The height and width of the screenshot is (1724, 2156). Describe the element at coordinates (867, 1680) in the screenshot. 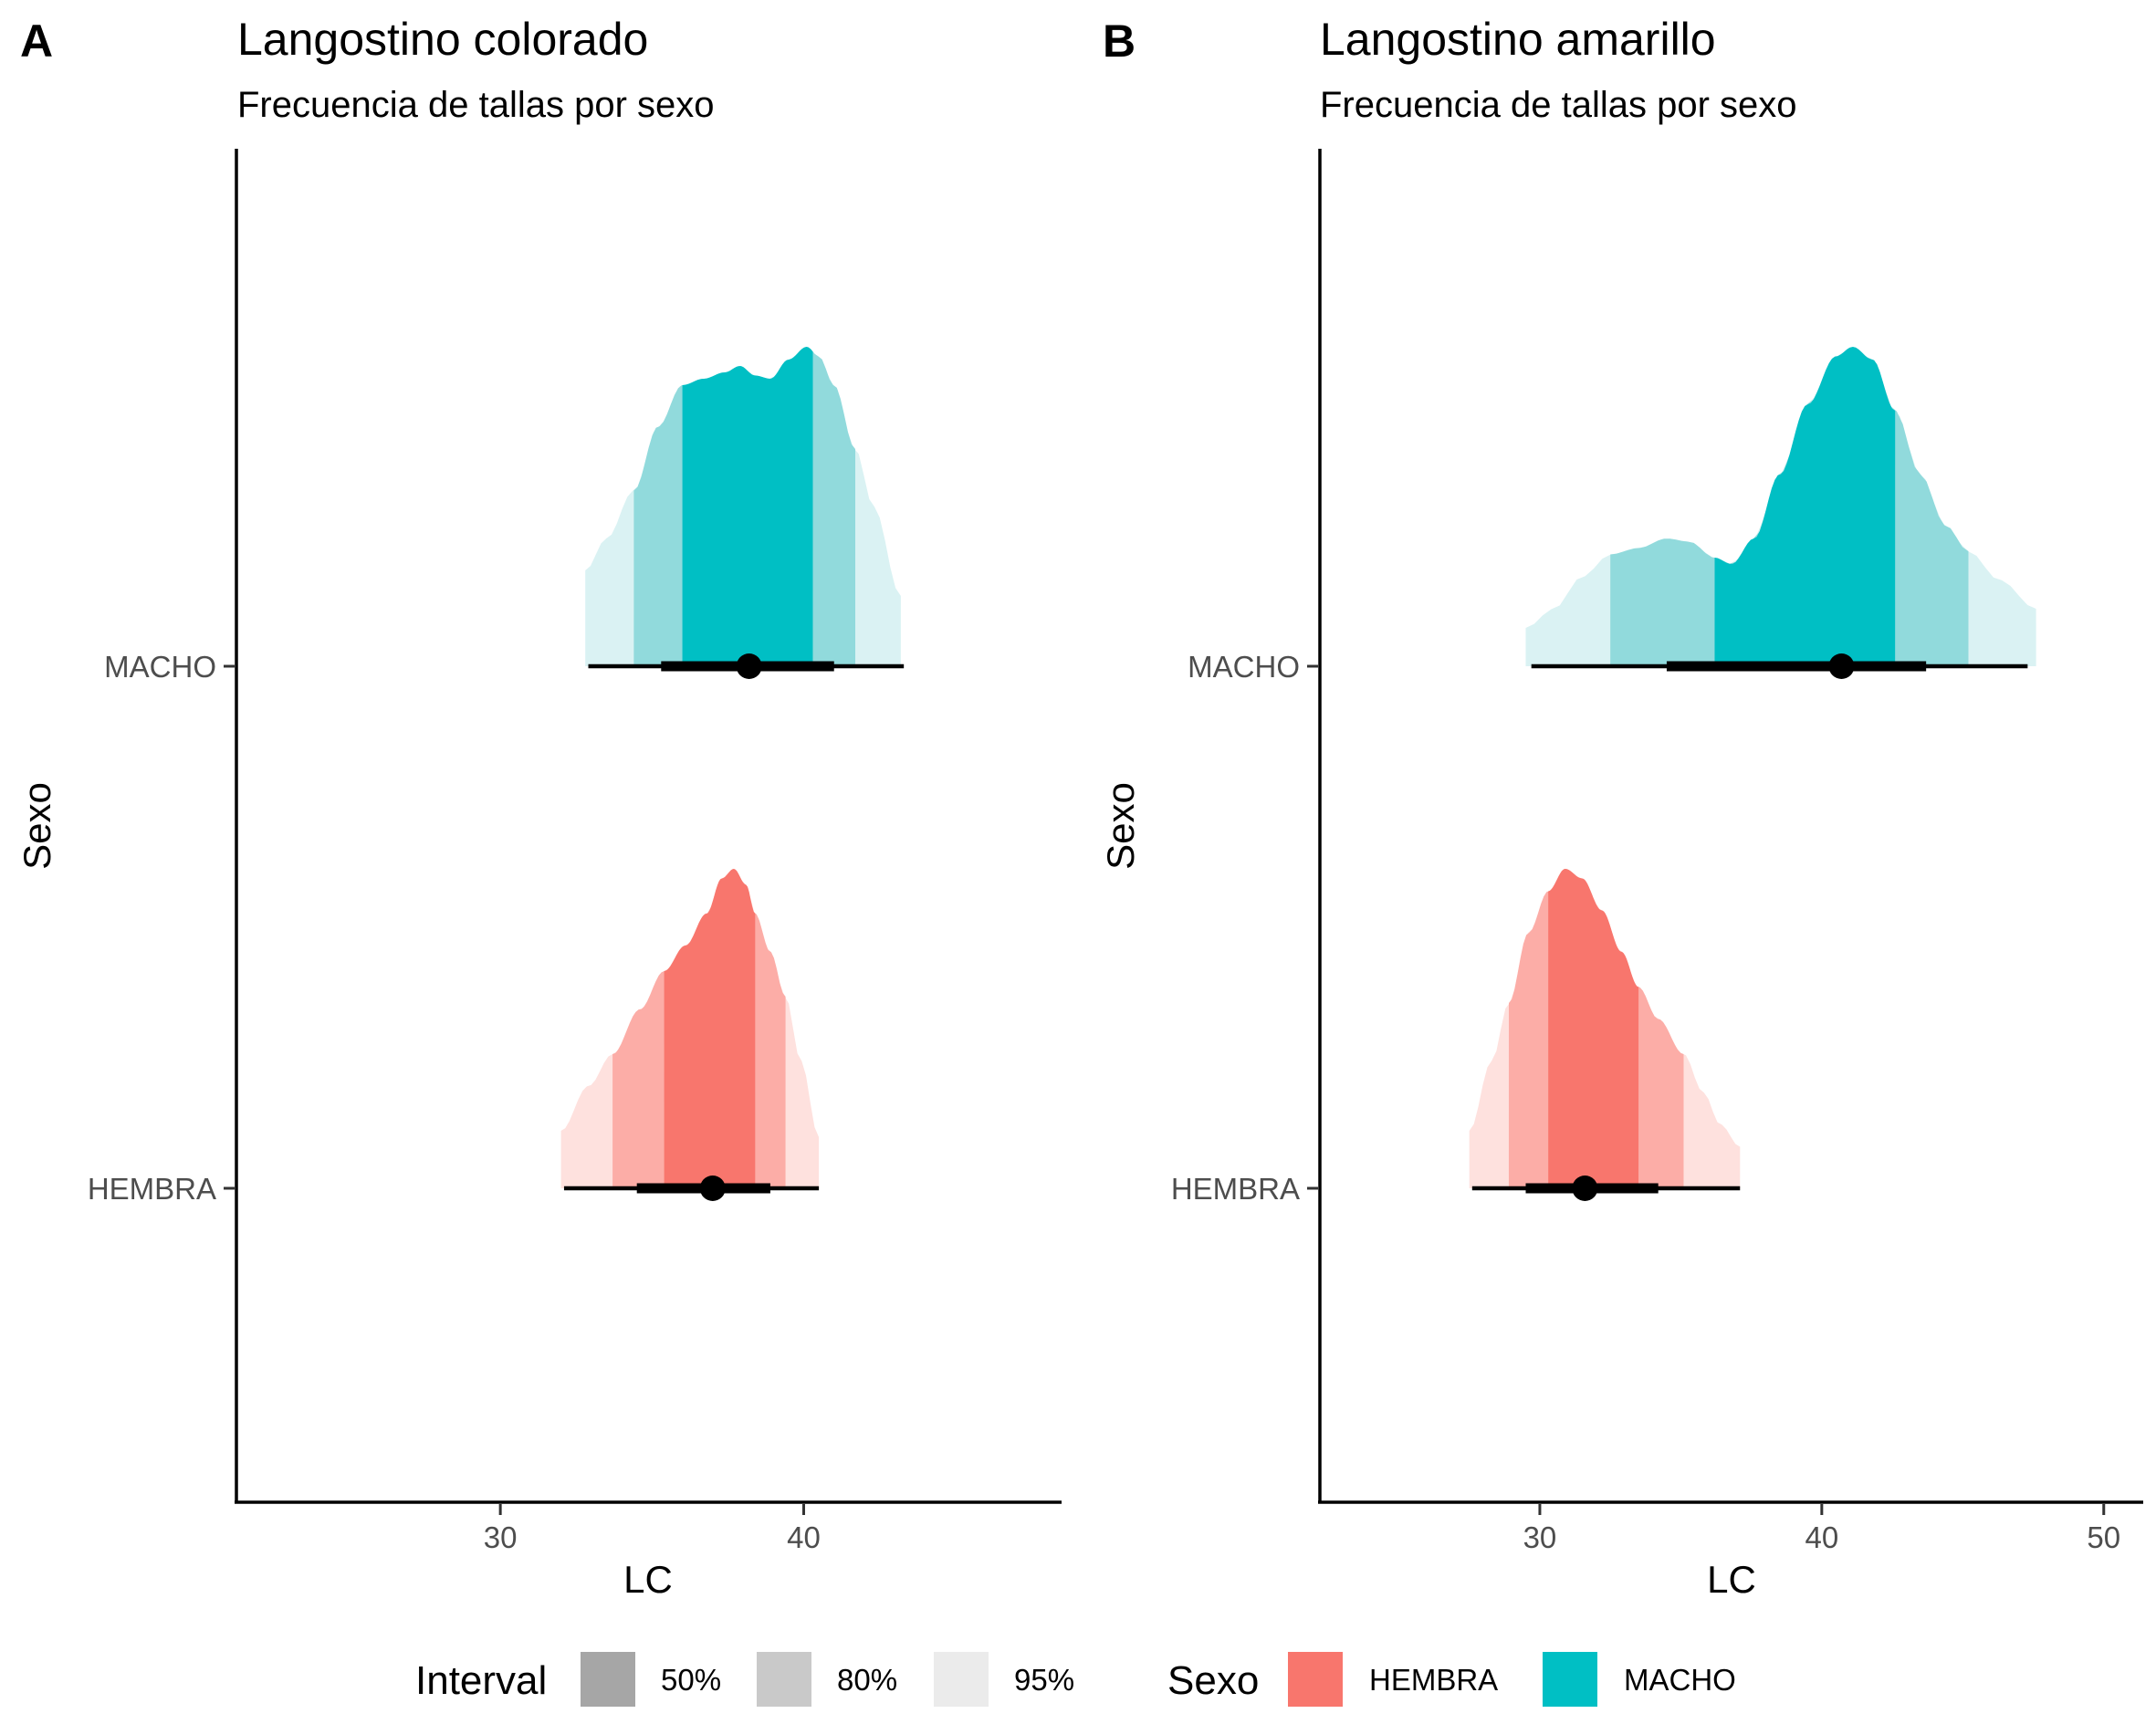

I see `legend-label-80: 80%` at that location.